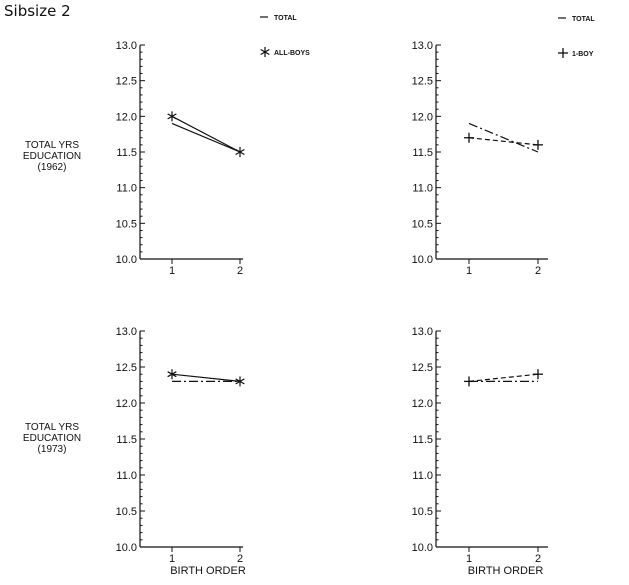 The width and height of the screenshot is (629, 585). I want to click on row-label-1962: TOTAL YRS EDUCATION (1962), so click(52, 156).